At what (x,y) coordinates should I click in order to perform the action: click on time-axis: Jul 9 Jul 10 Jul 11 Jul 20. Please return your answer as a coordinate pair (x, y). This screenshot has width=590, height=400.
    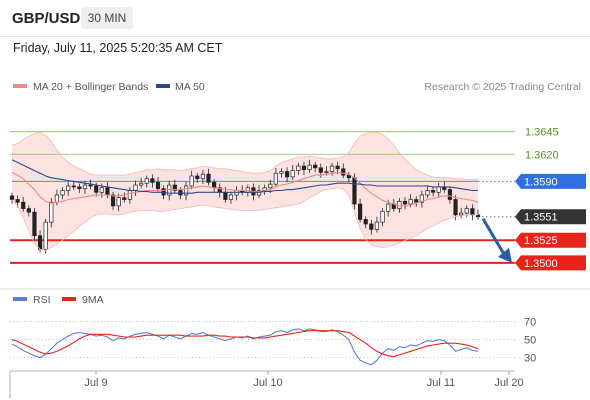
    Looking at the image, I should click on (266, 384).